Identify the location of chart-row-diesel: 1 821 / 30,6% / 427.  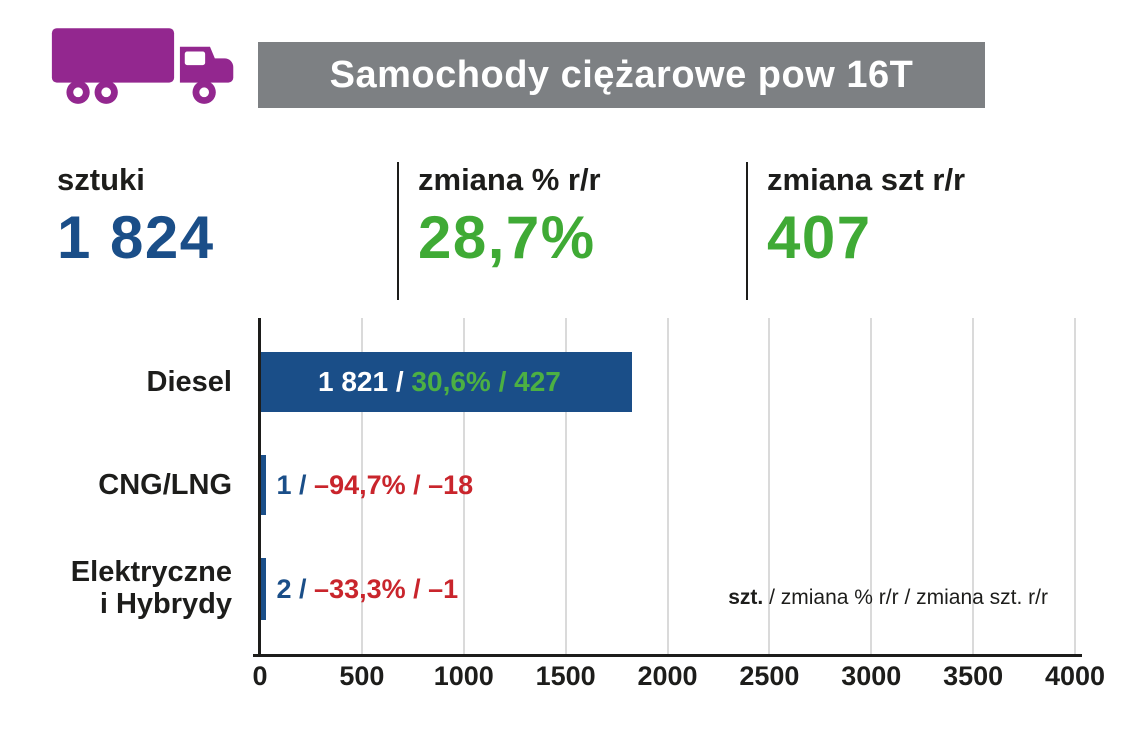
(447, 382).